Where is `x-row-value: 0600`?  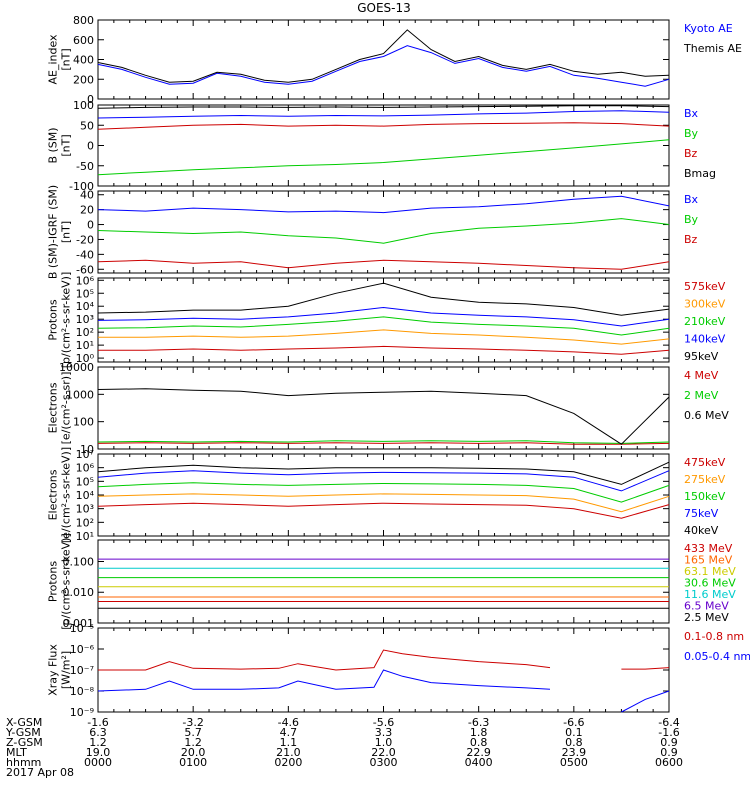 x-row-value: 0600 is located at coordinates (669, 762).